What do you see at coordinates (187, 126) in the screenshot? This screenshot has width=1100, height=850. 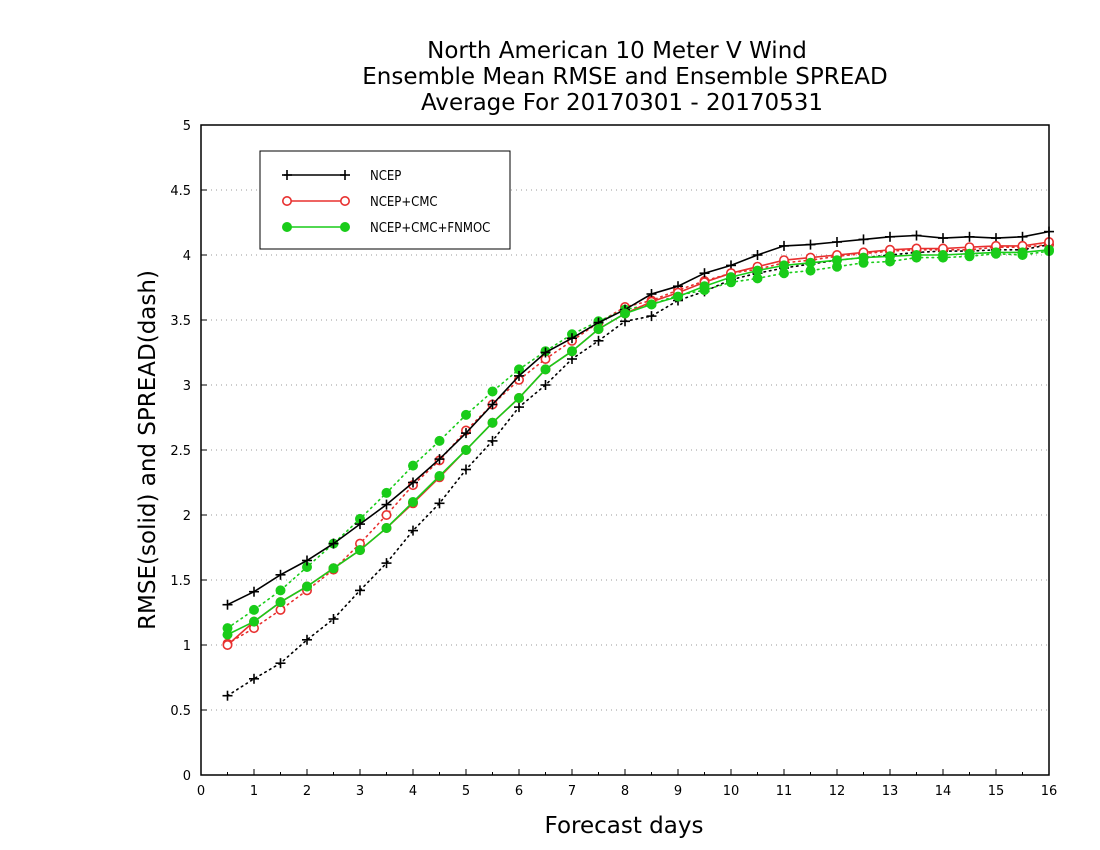 I see `y-tick-label-10: 5` at bounding box center [187, 126].